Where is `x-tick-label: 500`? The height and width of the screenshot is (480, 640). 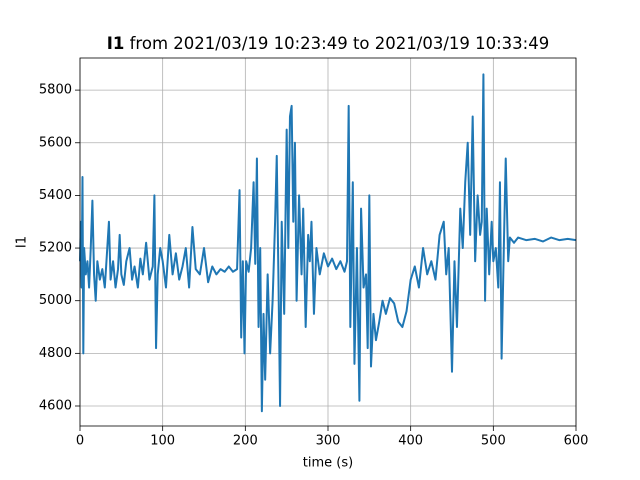 x-tick-label: 500 is located at coordinates (493, 441).